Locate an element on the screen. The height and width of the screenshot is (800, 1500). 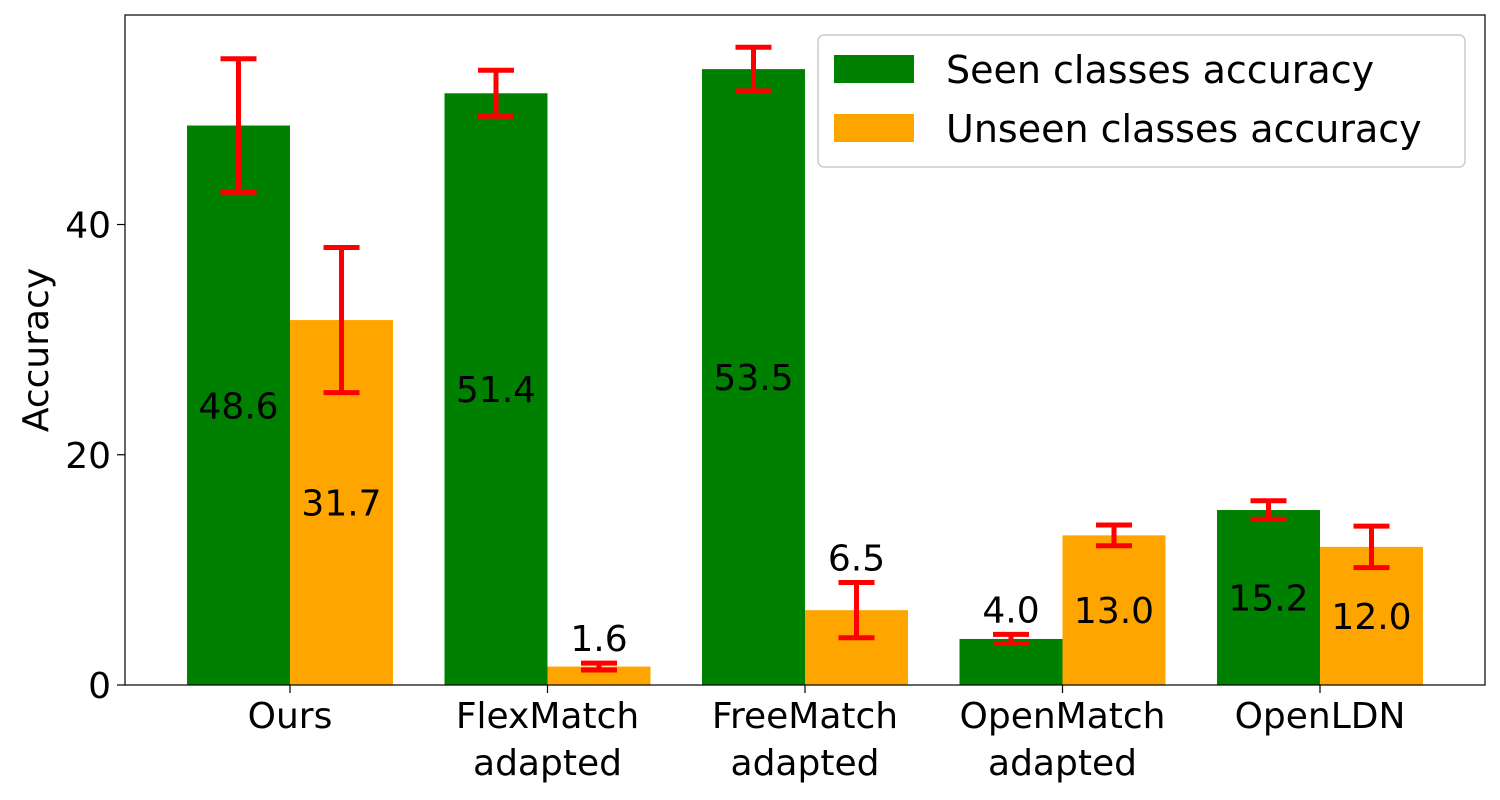
x-tick-label-line: OpenMatch is located at coordinates (1063, 716).